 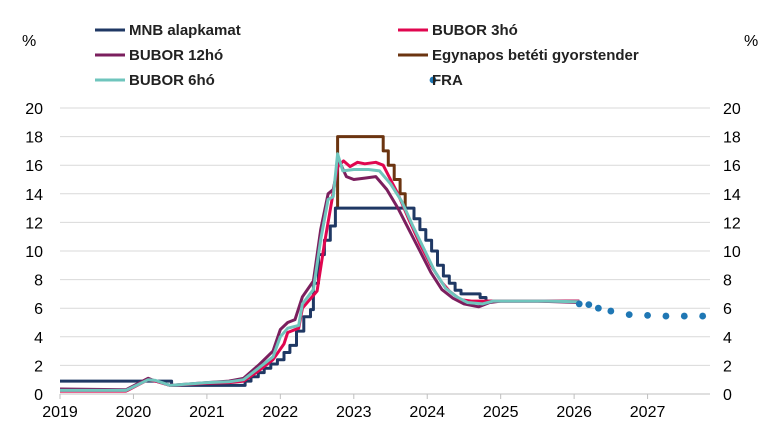 I want to click on y-tick-label-right: 18, so click(x=732, y=138).